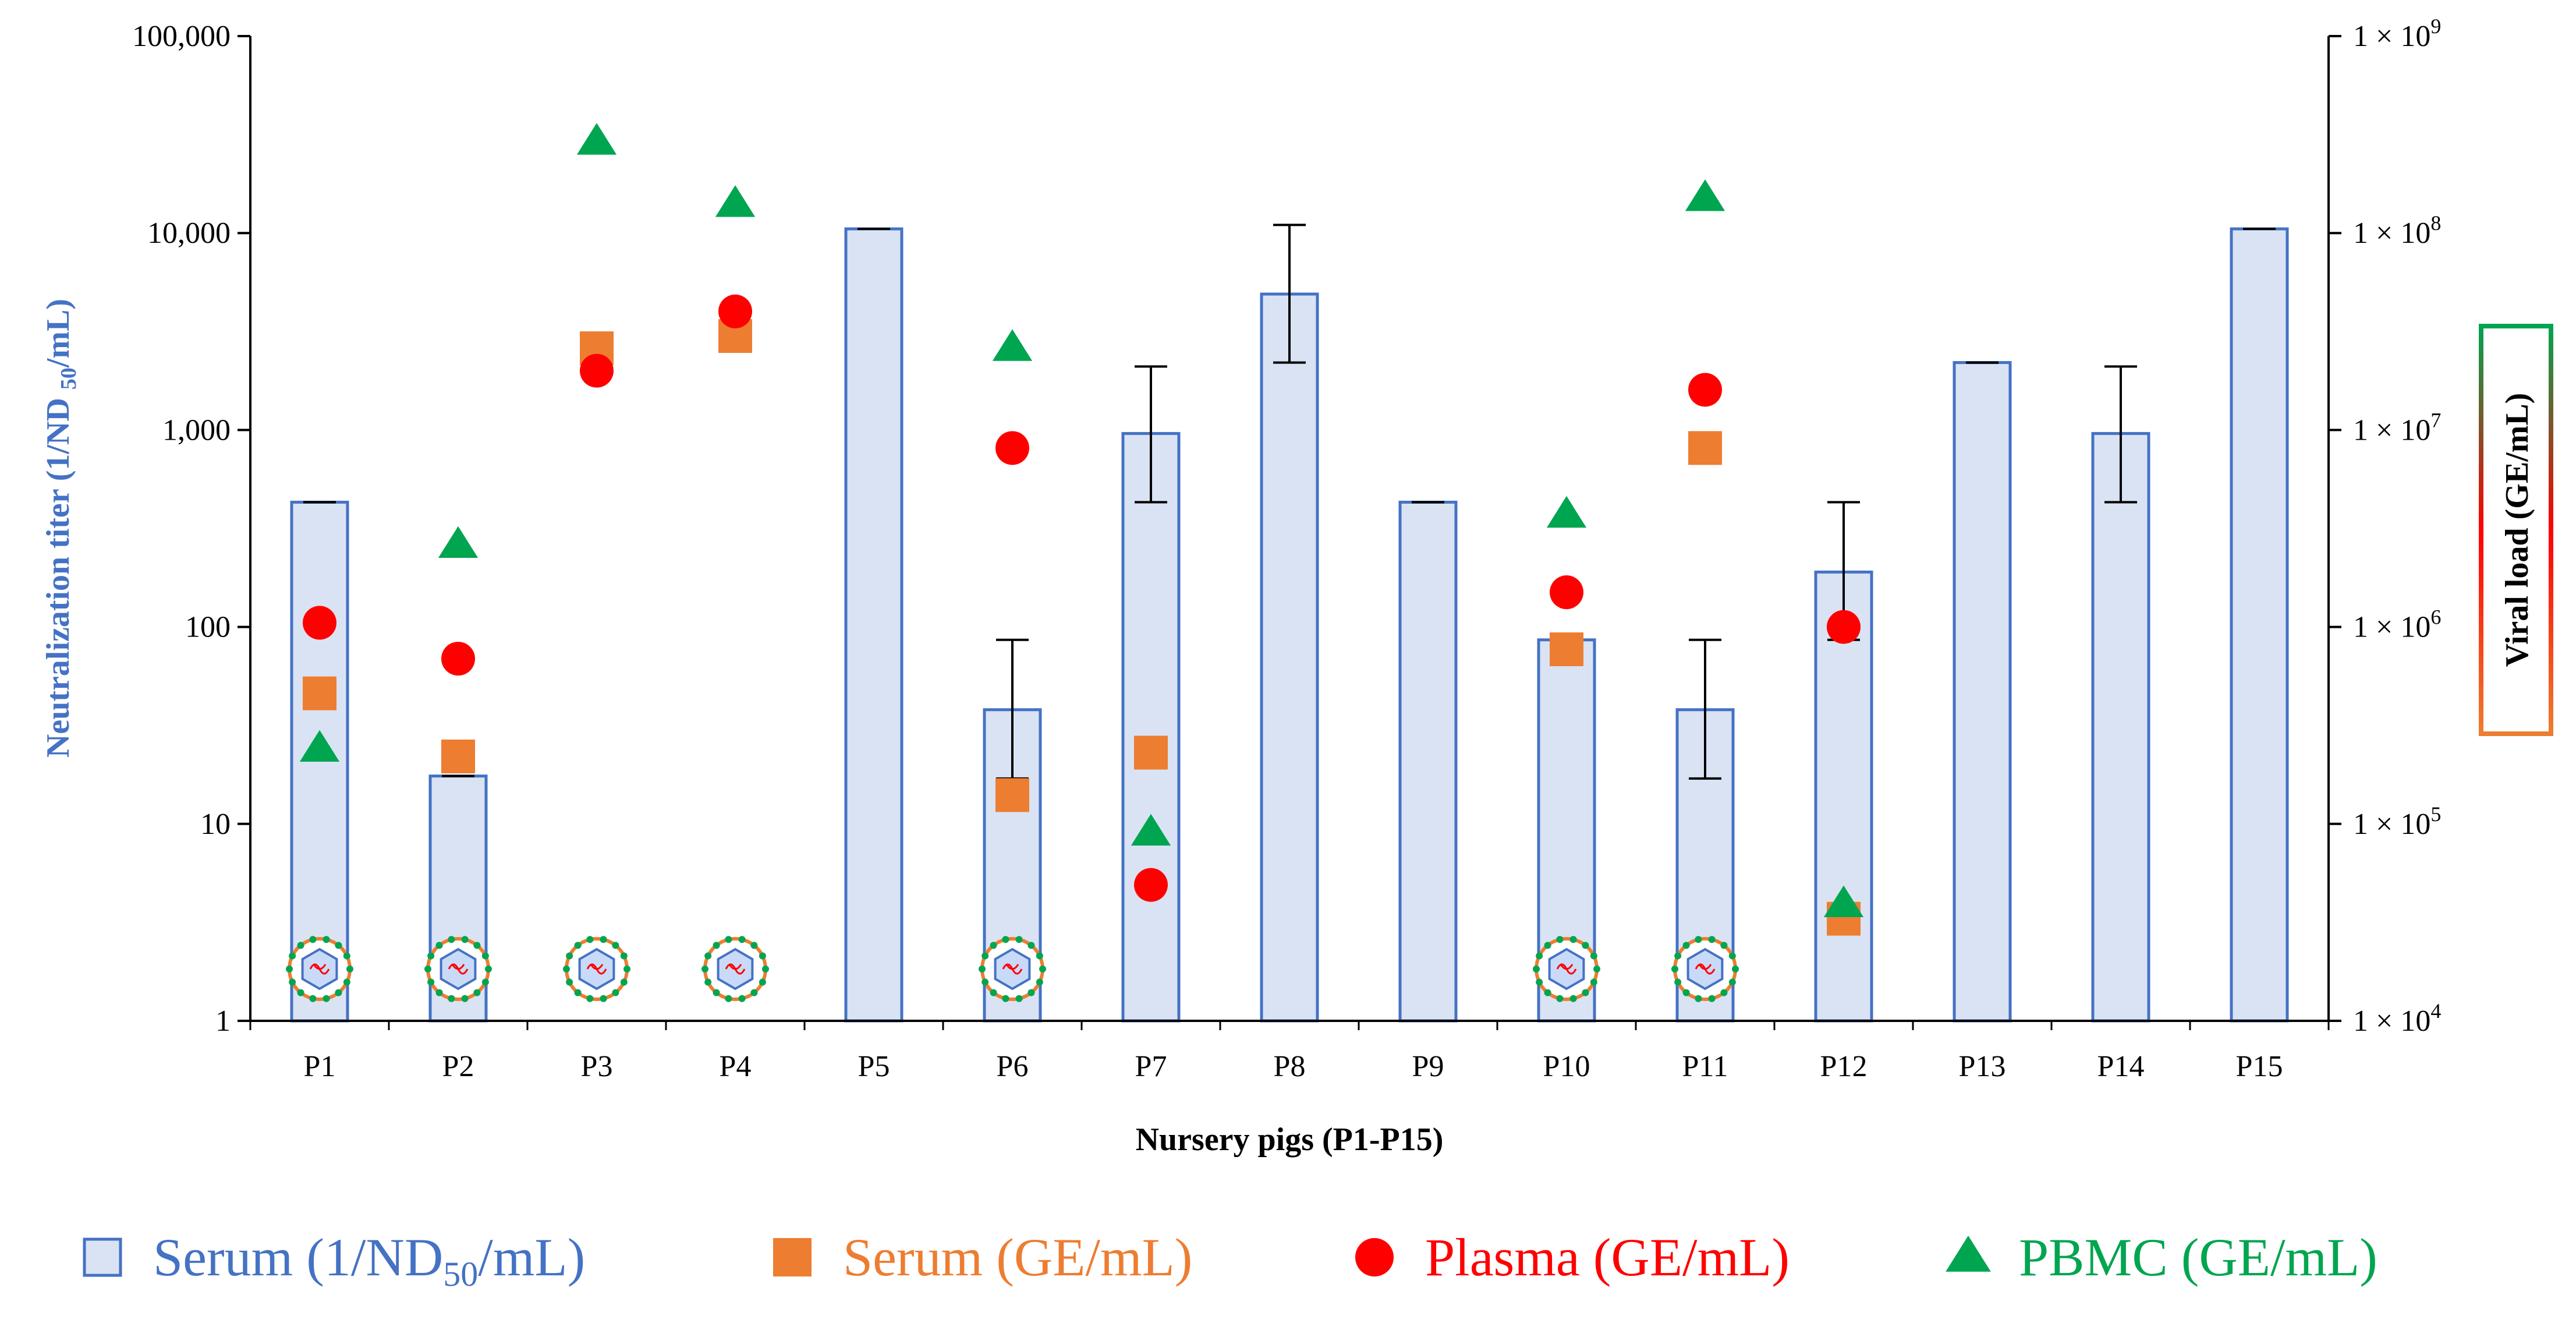 This screenshot has height=1319, width=2576. Describe the element at coordinates (60, 528) in the screenshot. I see `y-axis-title: Neutralization titer (1/ND 50/mL)` at that location.